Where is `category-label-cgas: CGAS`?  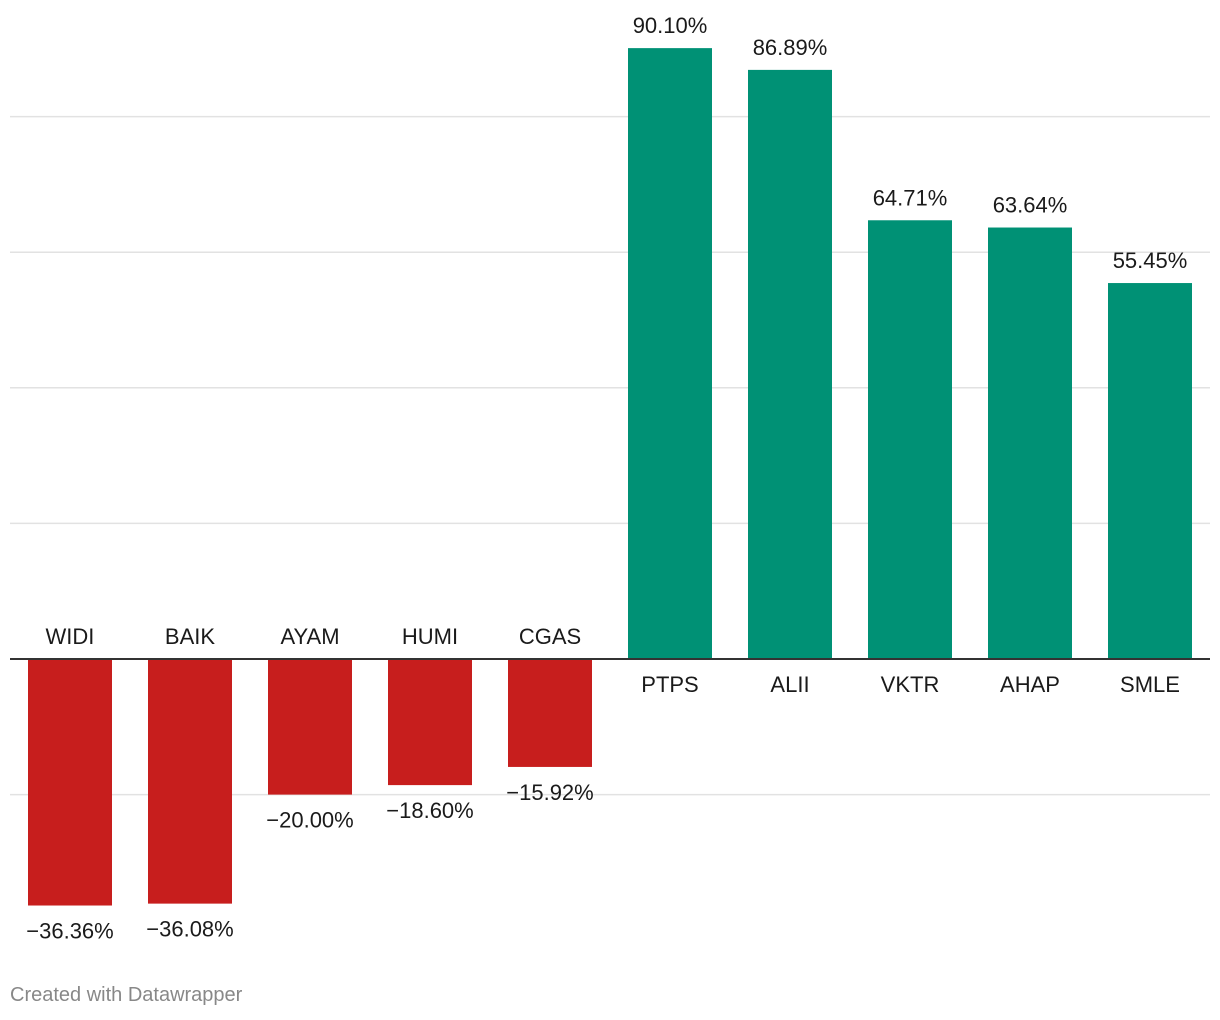
category-label-cgas: CGAS is located at coordinates (550, 636).